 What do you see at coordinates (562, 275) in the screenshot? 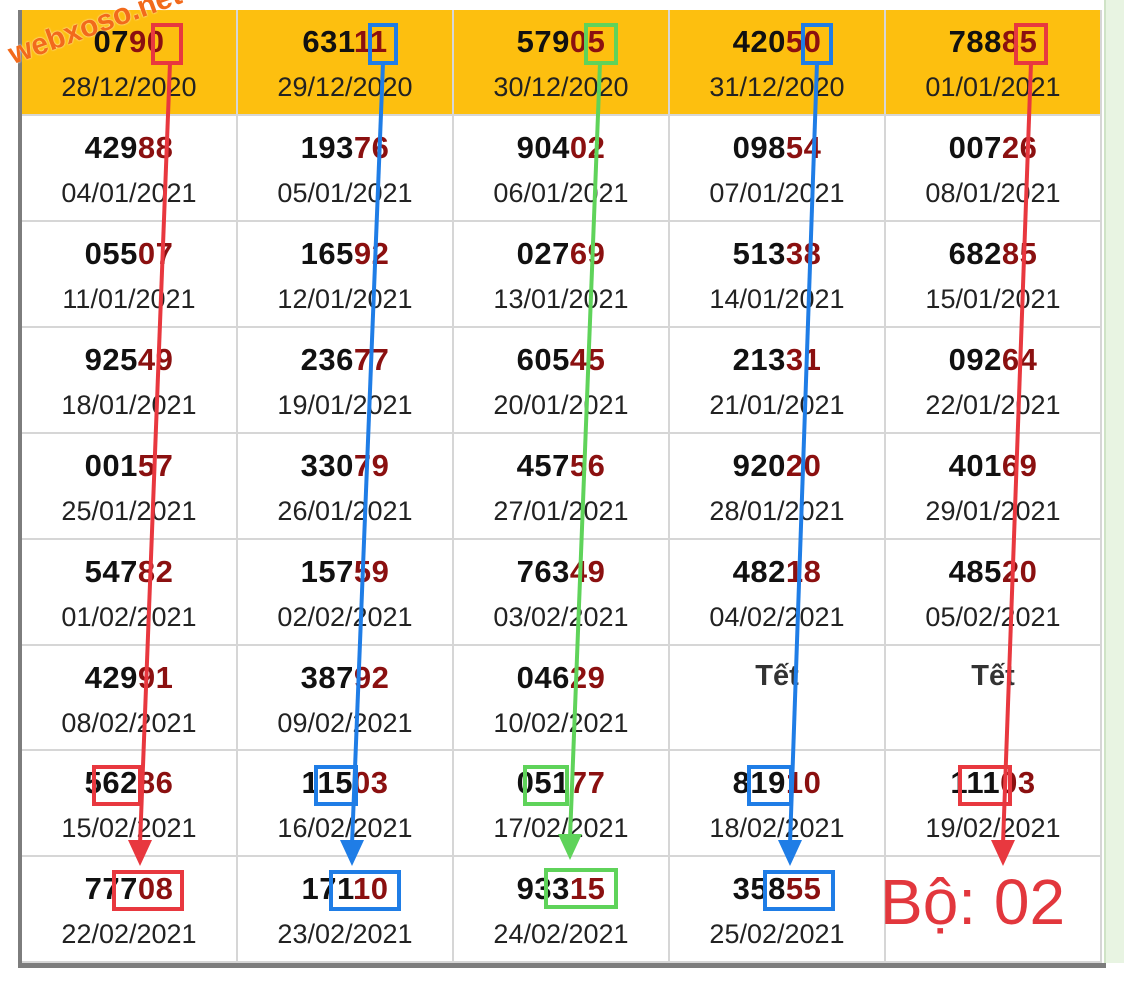
I see `result-cell: 02769 13/01/2021` at bounding box center [562, 275].